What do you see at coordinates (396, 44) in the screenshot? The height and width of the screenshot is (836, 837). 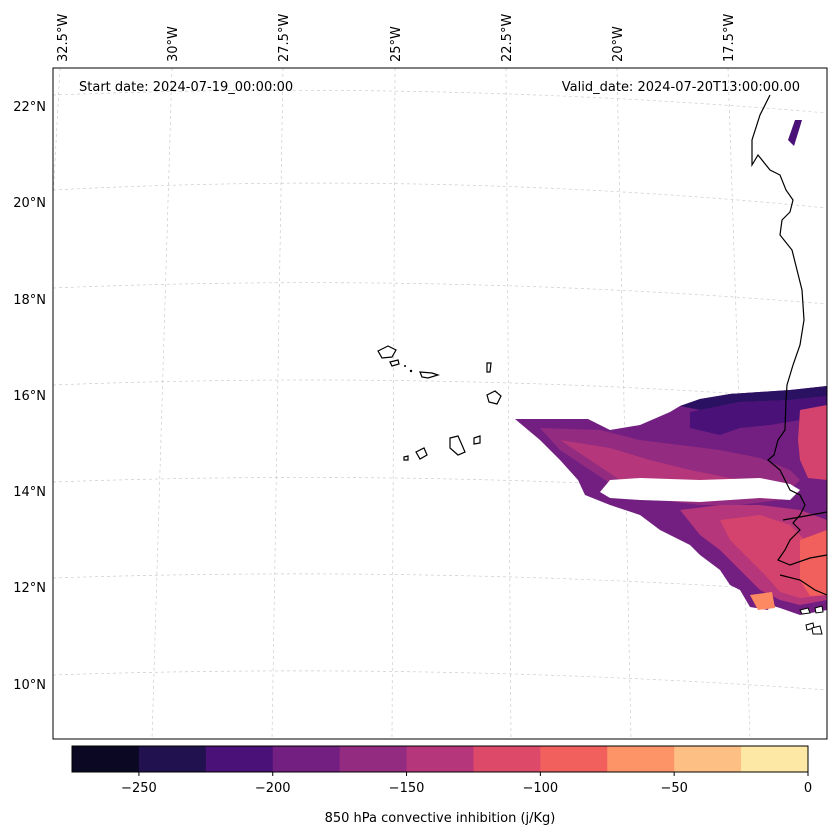 I see `lon-label: 25°W` at bounding box center [396, 44].